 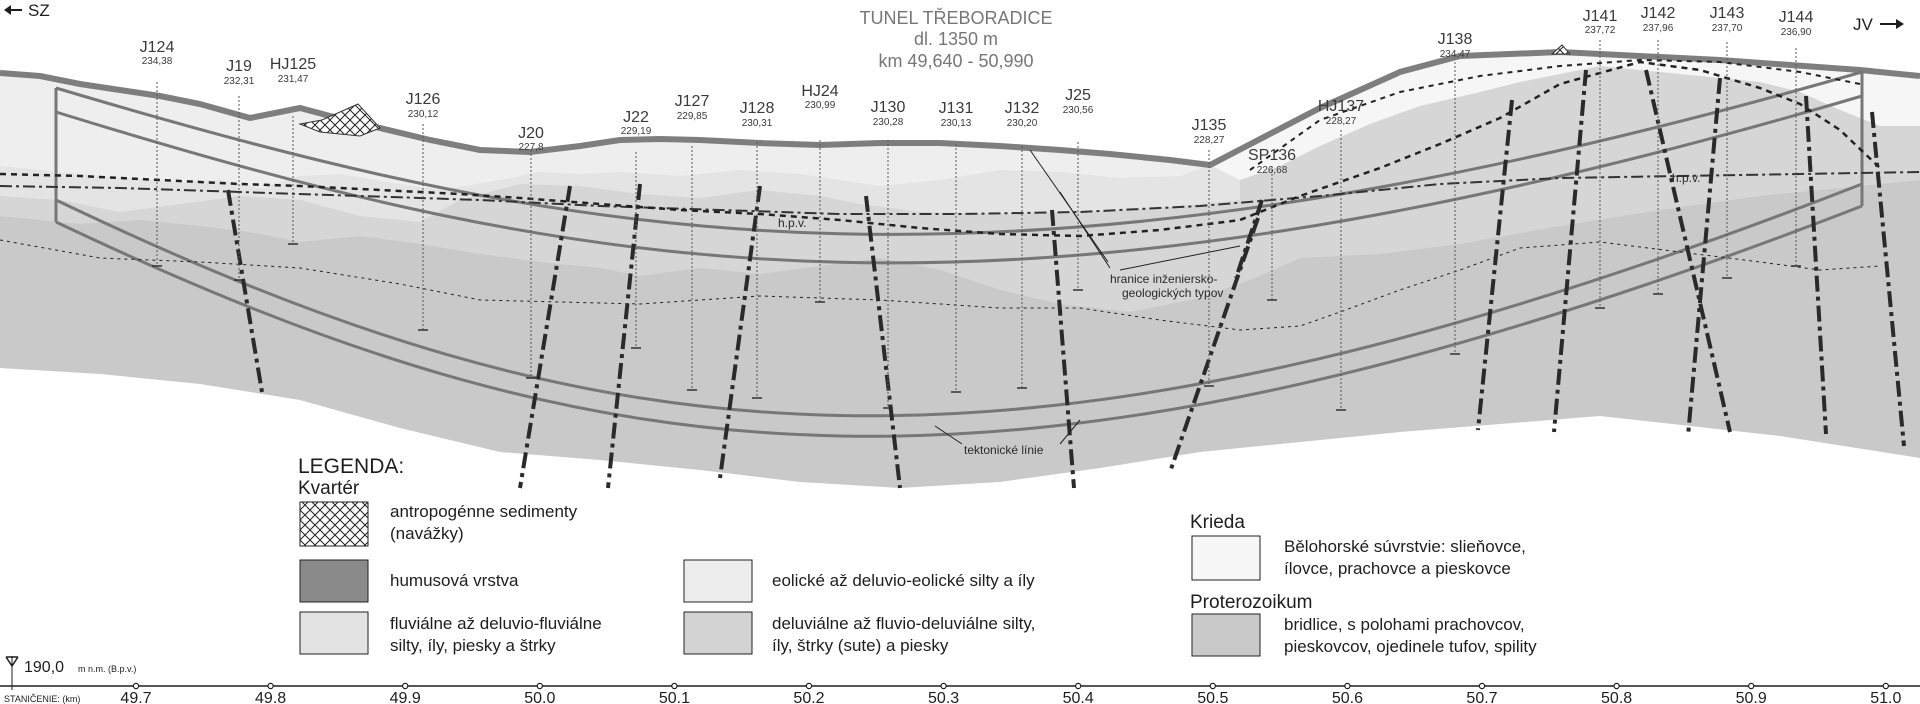 I want to click on borehole-elevation: 230,12, so click(x=423, y=114).